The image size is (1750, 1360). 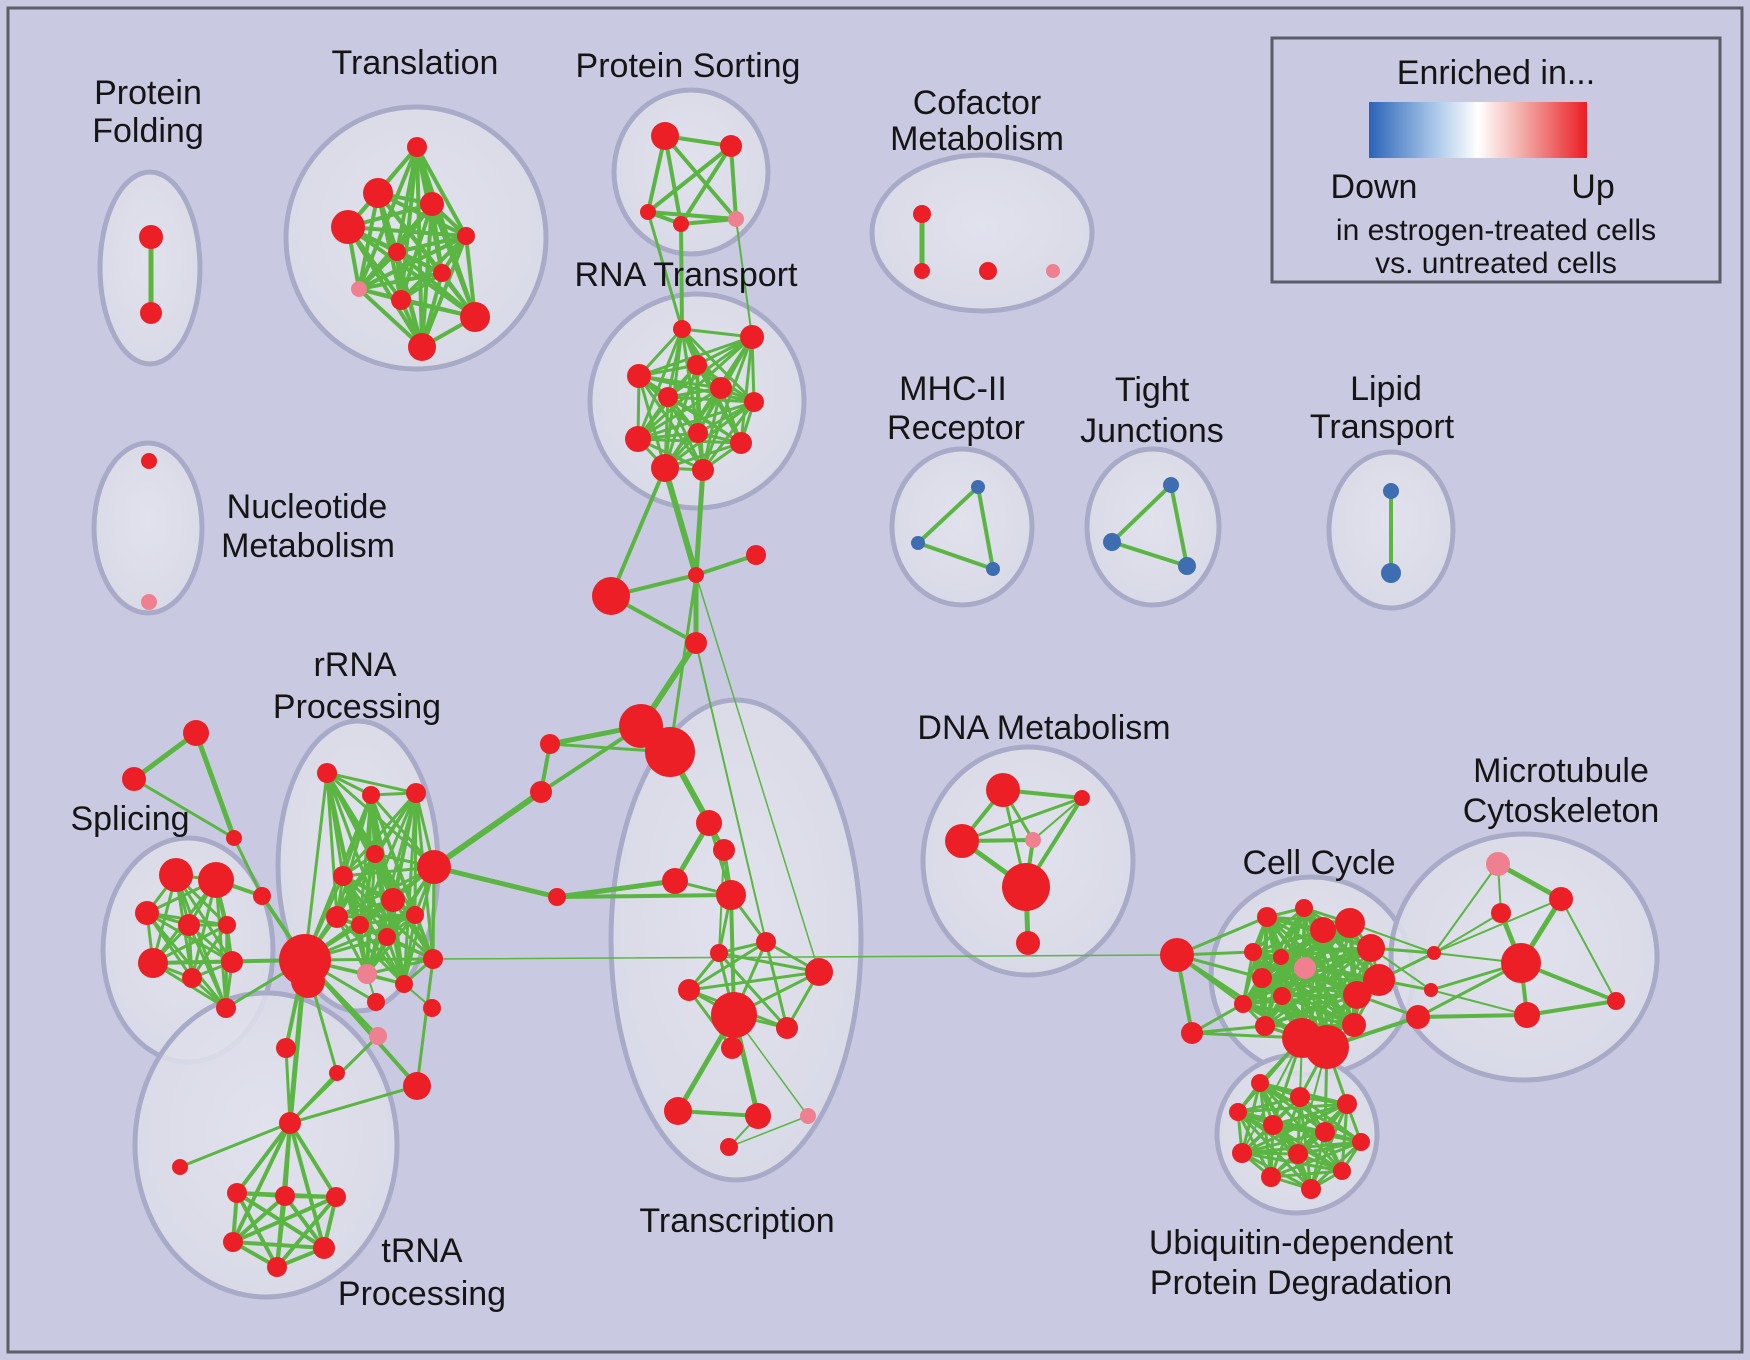 I want to click on node-a13, so click(x=1350, y=923).